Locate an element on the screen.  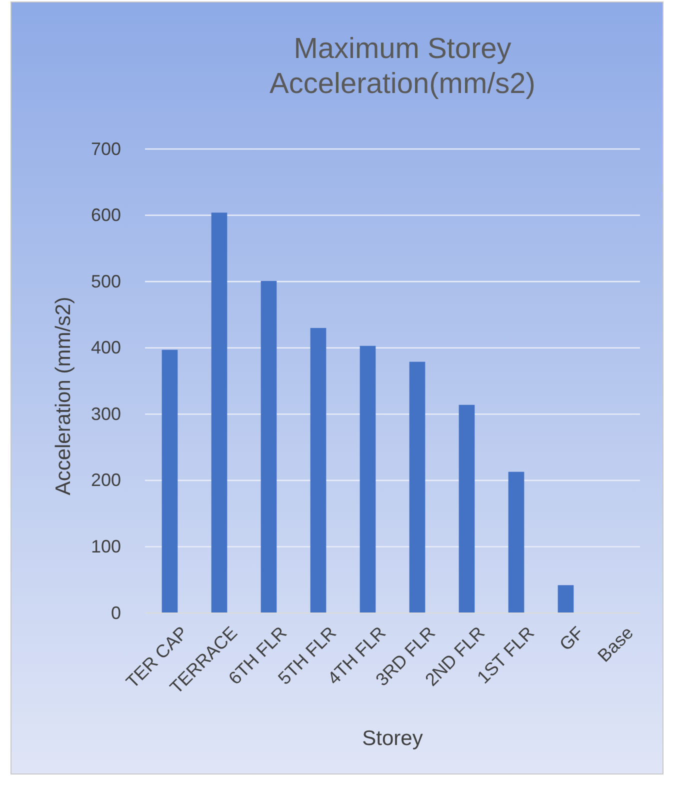
y-tick-label: 500 is located at coordinates (105, 281).